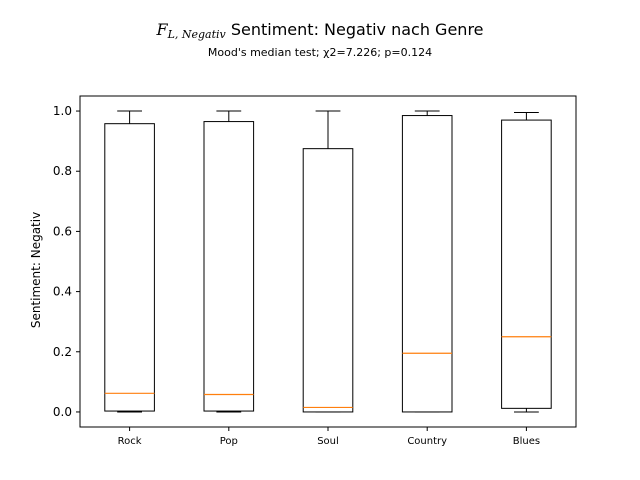 This screenshot has height=480, width=640. What do you see at coordinates (320, 52) in the screenshot?
I see `chart-subtitle: Mood's median test; χ2=7.226; p=0.124` at bounding box center [320, 52].